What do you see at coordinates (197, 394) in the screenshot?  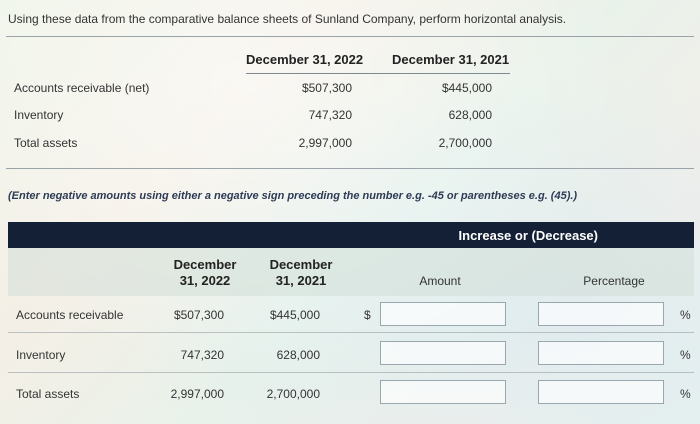 I see `answer-total-assets-2022: 2,997,000` at bounding box center [197, 394].